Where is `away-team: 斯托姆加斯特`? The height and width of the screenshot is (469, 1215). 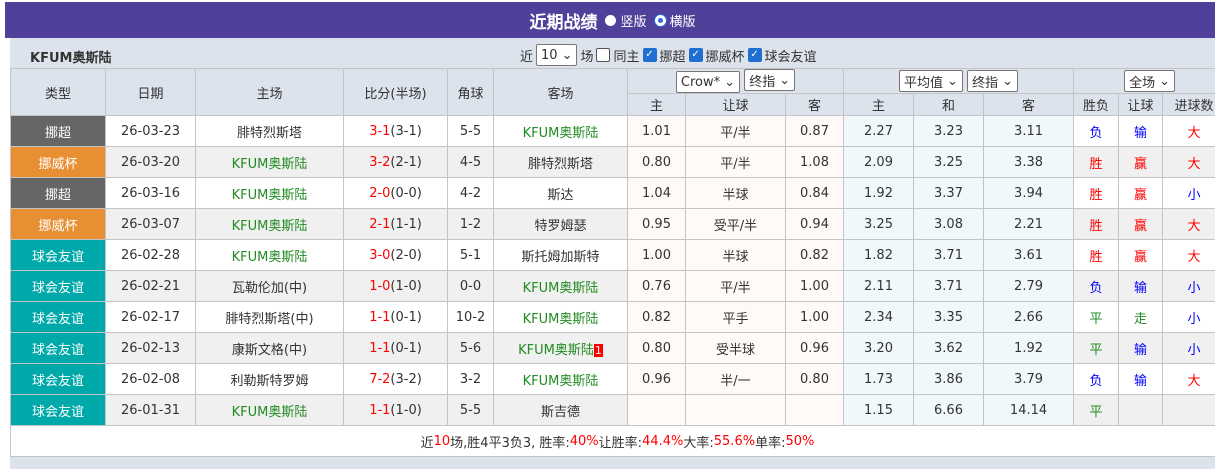
away-team: 斯托姆加斯特 is located at coordinates (561, 255).